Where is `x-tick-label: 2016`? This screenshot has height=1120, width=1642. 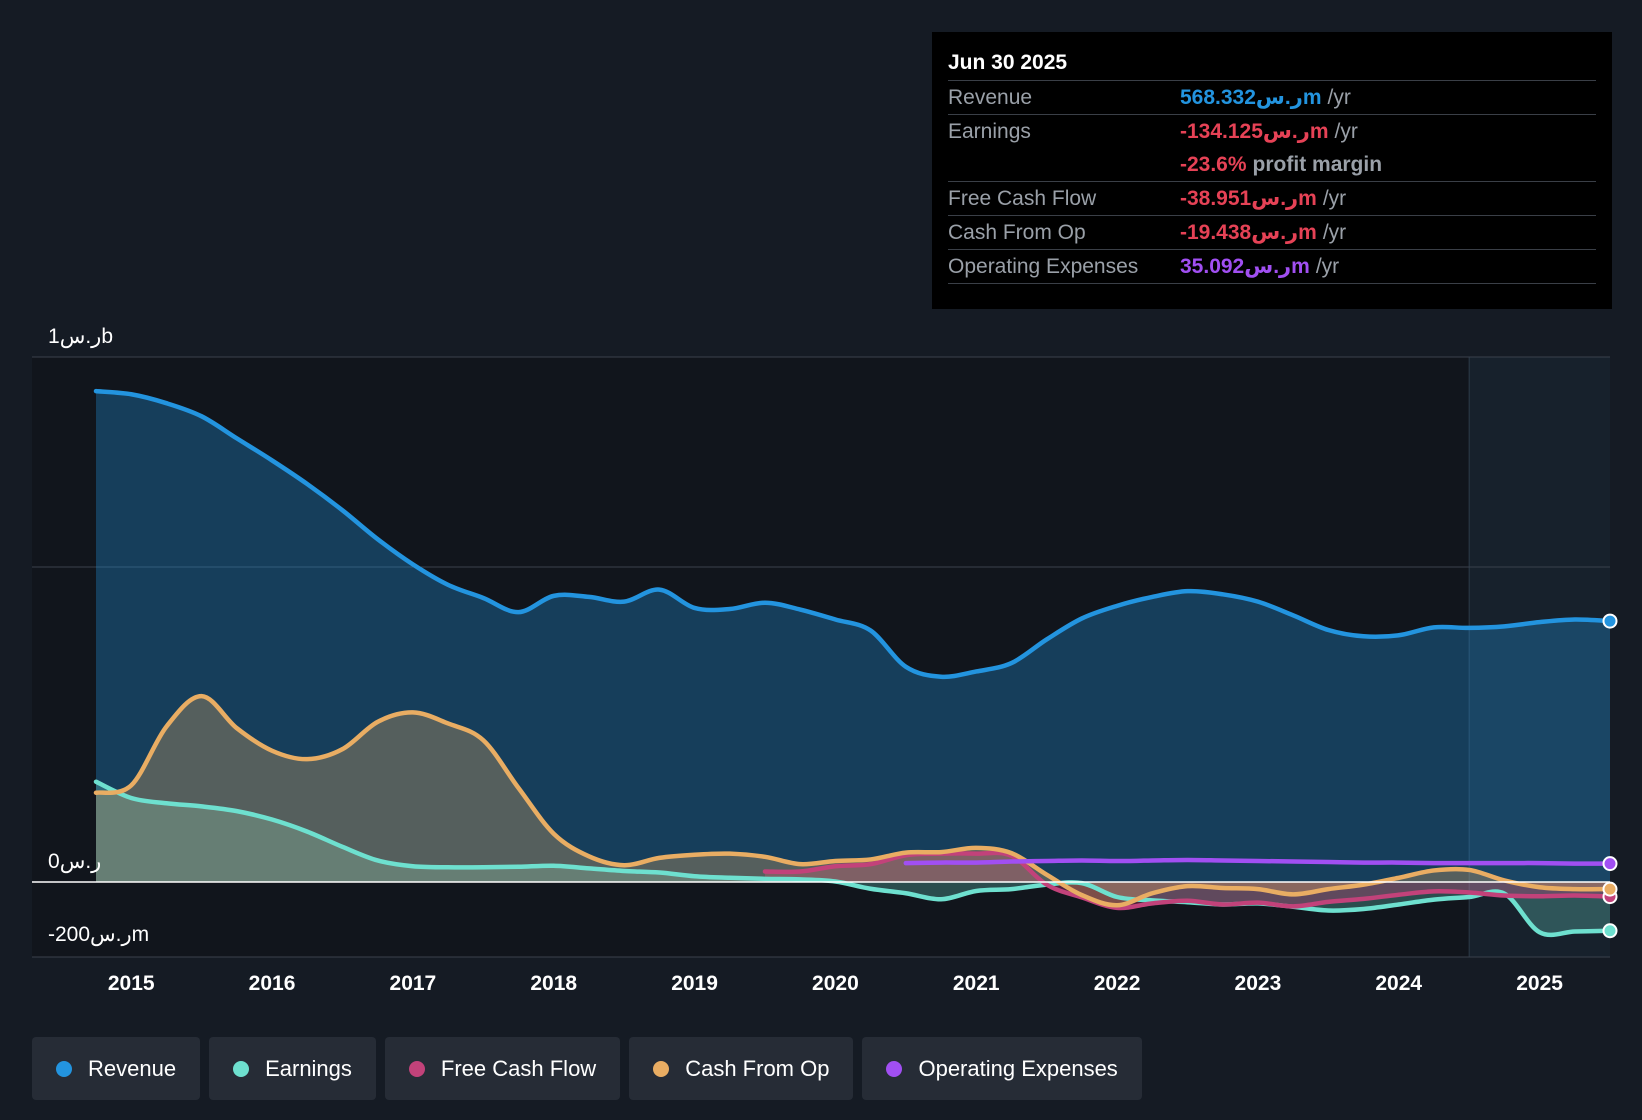
x-tick-label: 2016 is located at coordinates (272, 983).